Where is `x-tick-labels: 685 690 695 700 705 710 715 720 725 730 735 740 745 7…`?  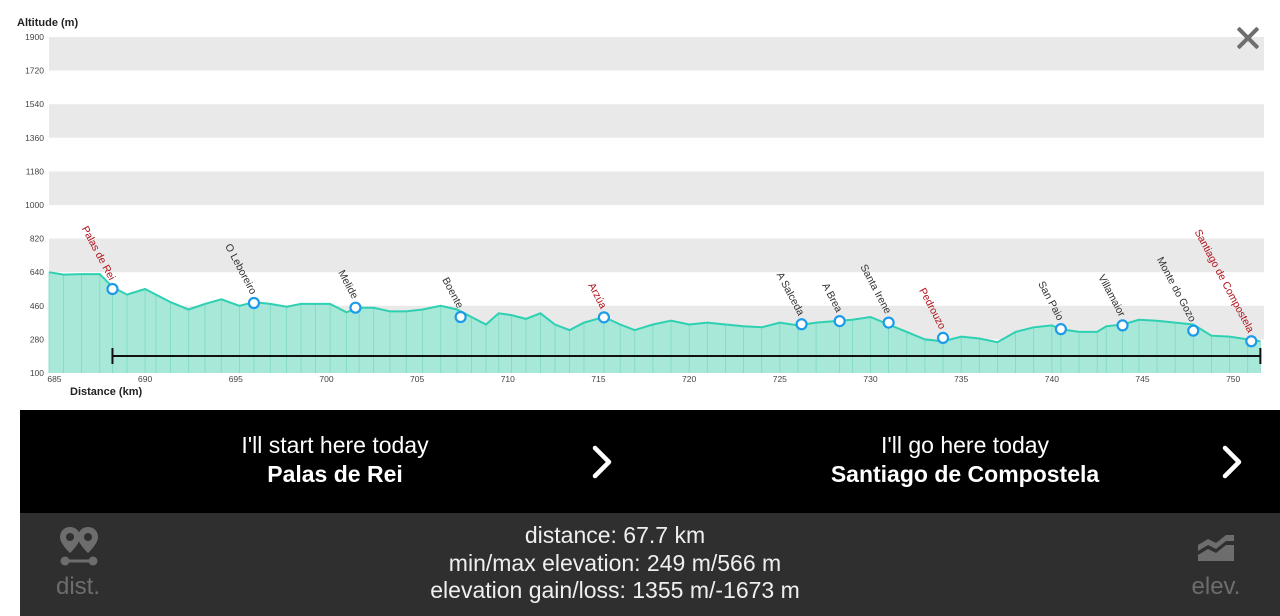
x-tick-labels: 685 690 695 700 705 710 715 720 725 730 735 740 745 7… is located at coordinates (643, 379).